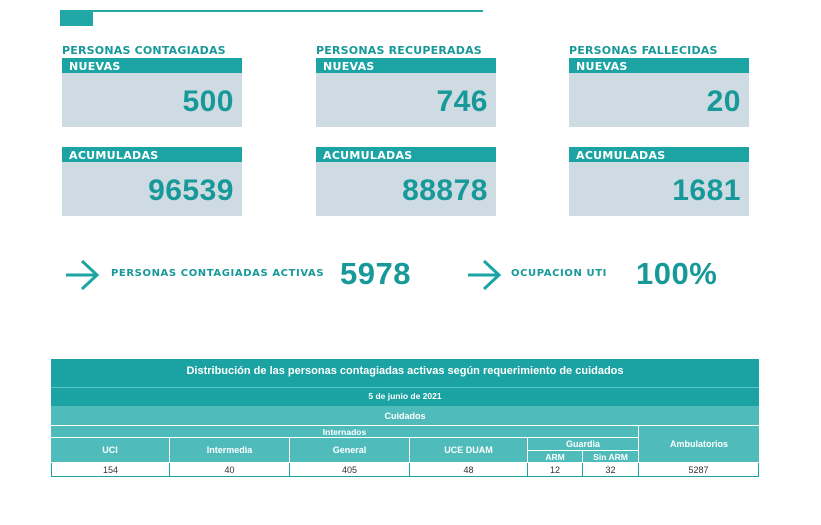 The width and height of the screenshot is (821, 525). Describe the element at coordinates (611, 457) in the screenshot. I see `col-sin-arm: Sin ARM` at that location.